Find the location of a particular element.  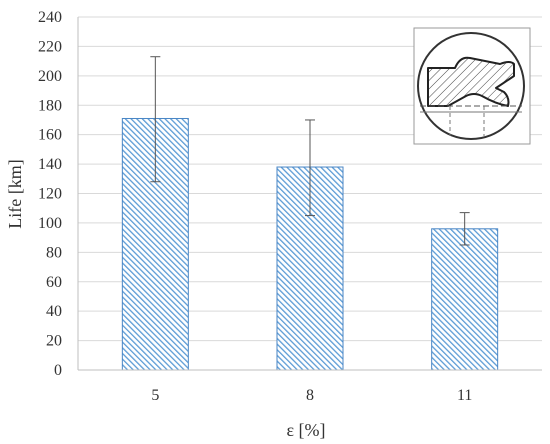

x-tick-labels: 5 8 11 is located at coordinates (311, 395).